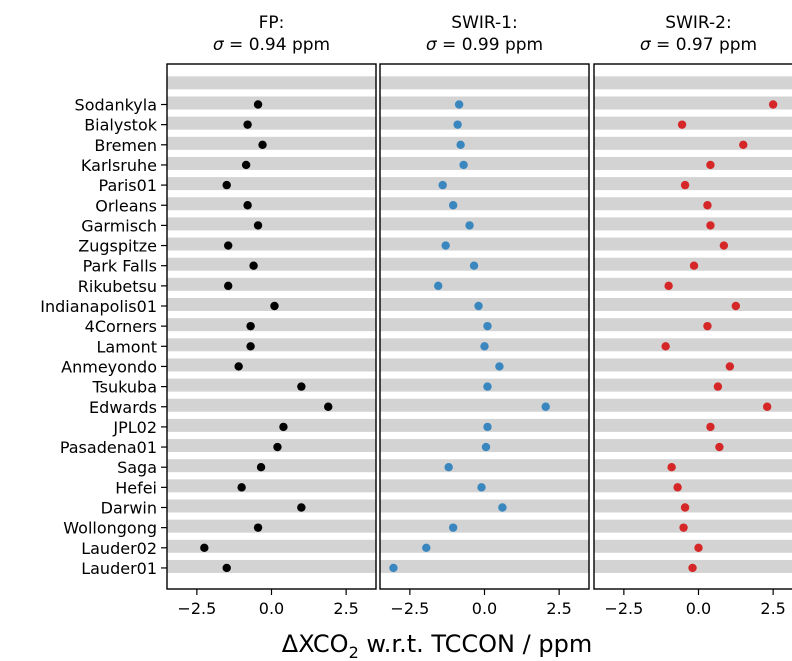 The image size is (792, 661). What do you see at coordinates (272, 23) in the screenshot?
I see `panel-title-line1: FP:` at bounding box center [272, 23].